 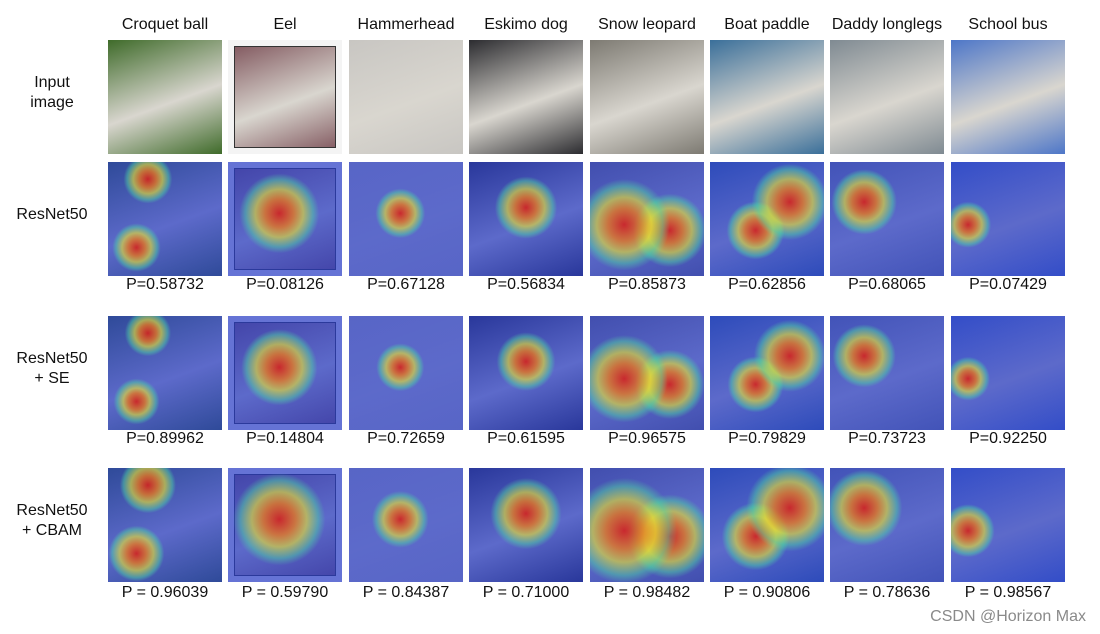 I want to click on probability-label: P = 0.90806, so click(x=767, y=592).